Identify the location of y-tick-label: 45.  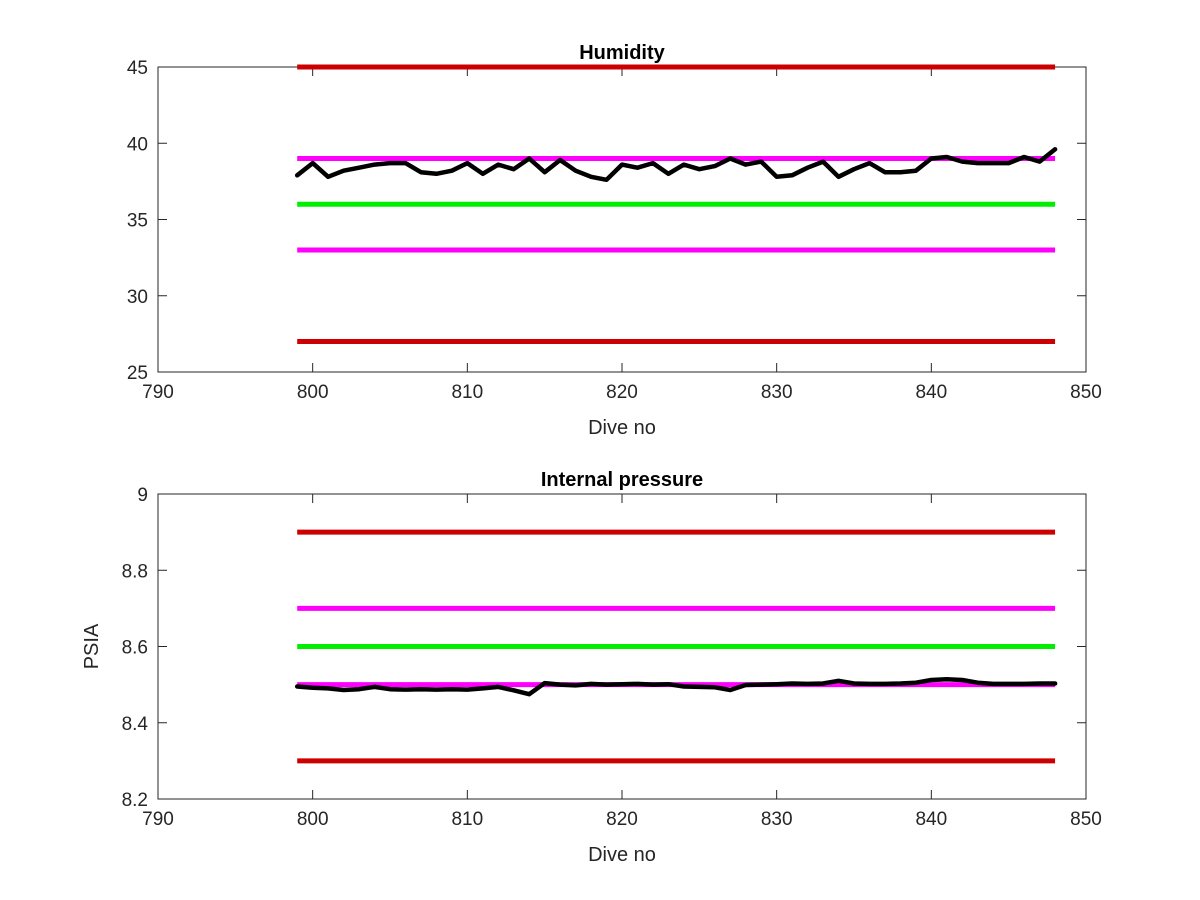
(137, 68).